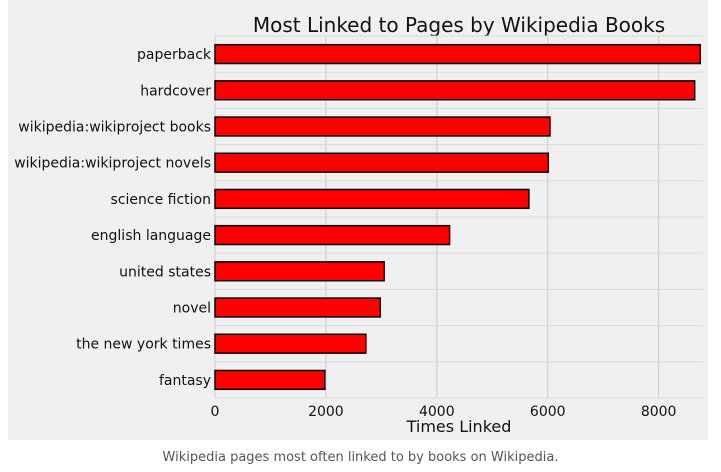 Image resolution: width=721 pixels, height=472 pixels. What do you see at coordinates (174, 55) in the screenshot?
I see `y-tick-label: paperback` at bounding box center [174, 55].